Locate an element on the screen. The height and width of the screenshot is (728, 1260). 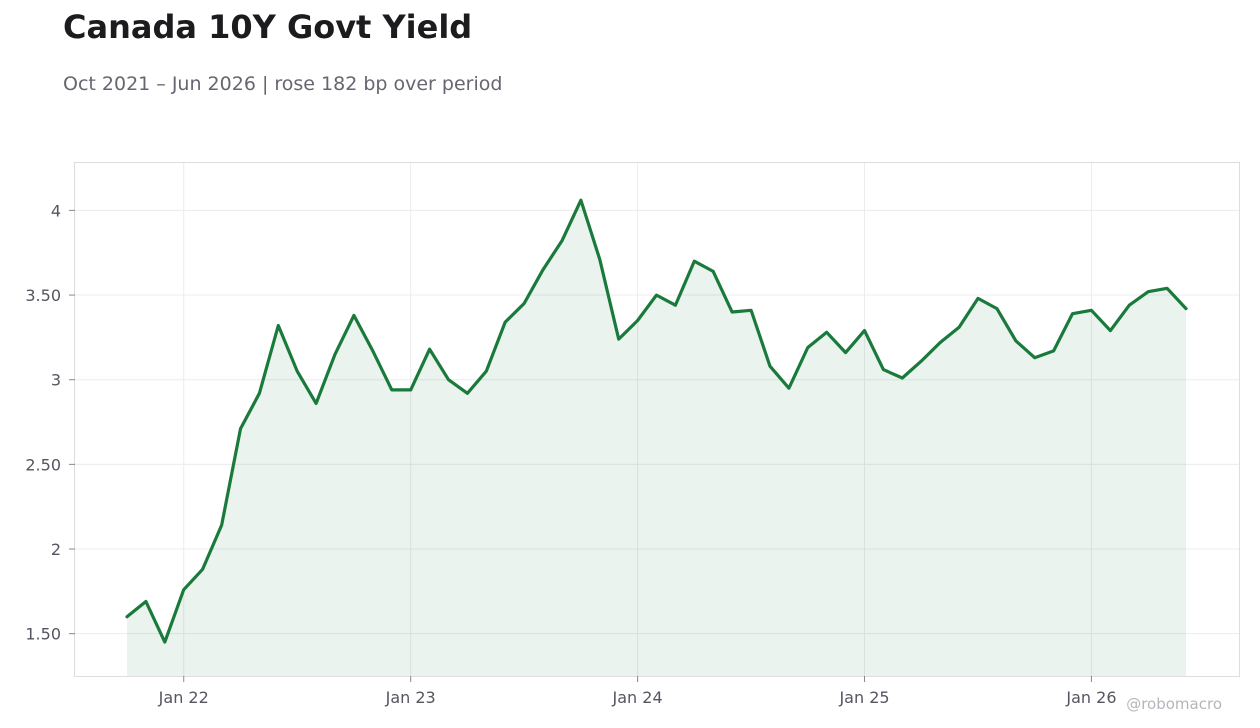
x-tick-label: Jan 23 is located at coordinates (410, 697).